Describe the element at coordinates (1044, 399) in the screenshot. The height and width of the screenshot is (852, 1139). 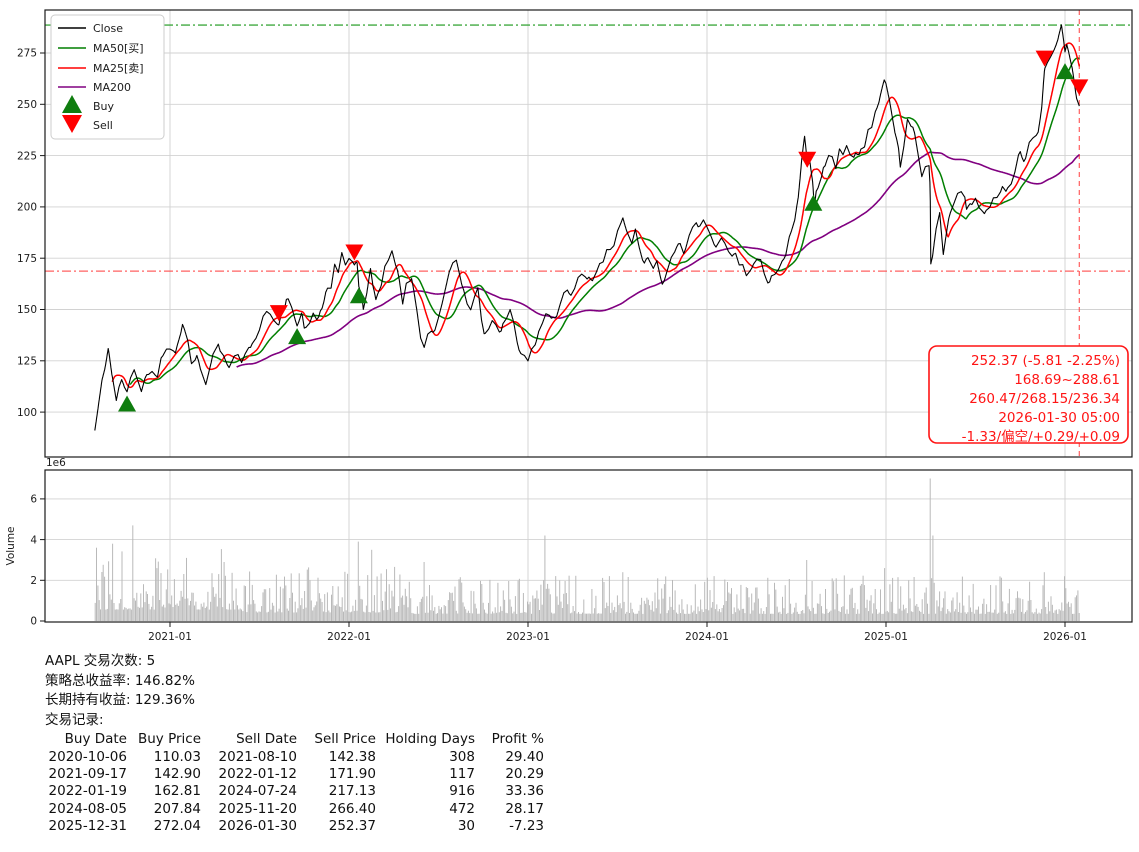
I see `annotation-ma-line: 260.47/268.15/236.34` at that location.